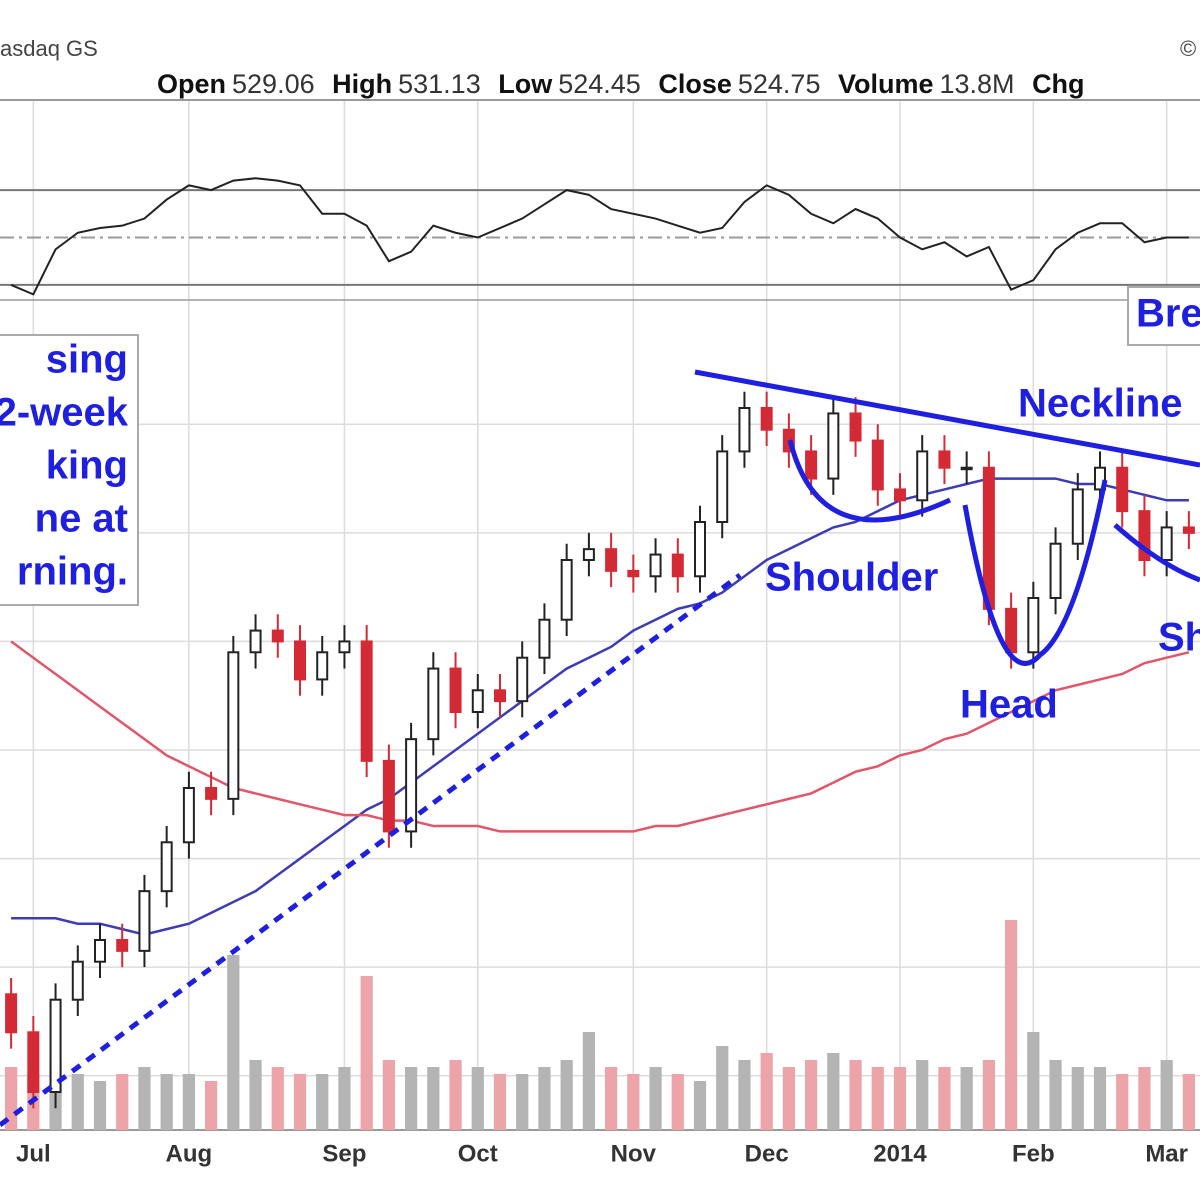 This screenshot has width=1200, height=1200. I want to click on quote-value: 524.75, so click(779, 84).